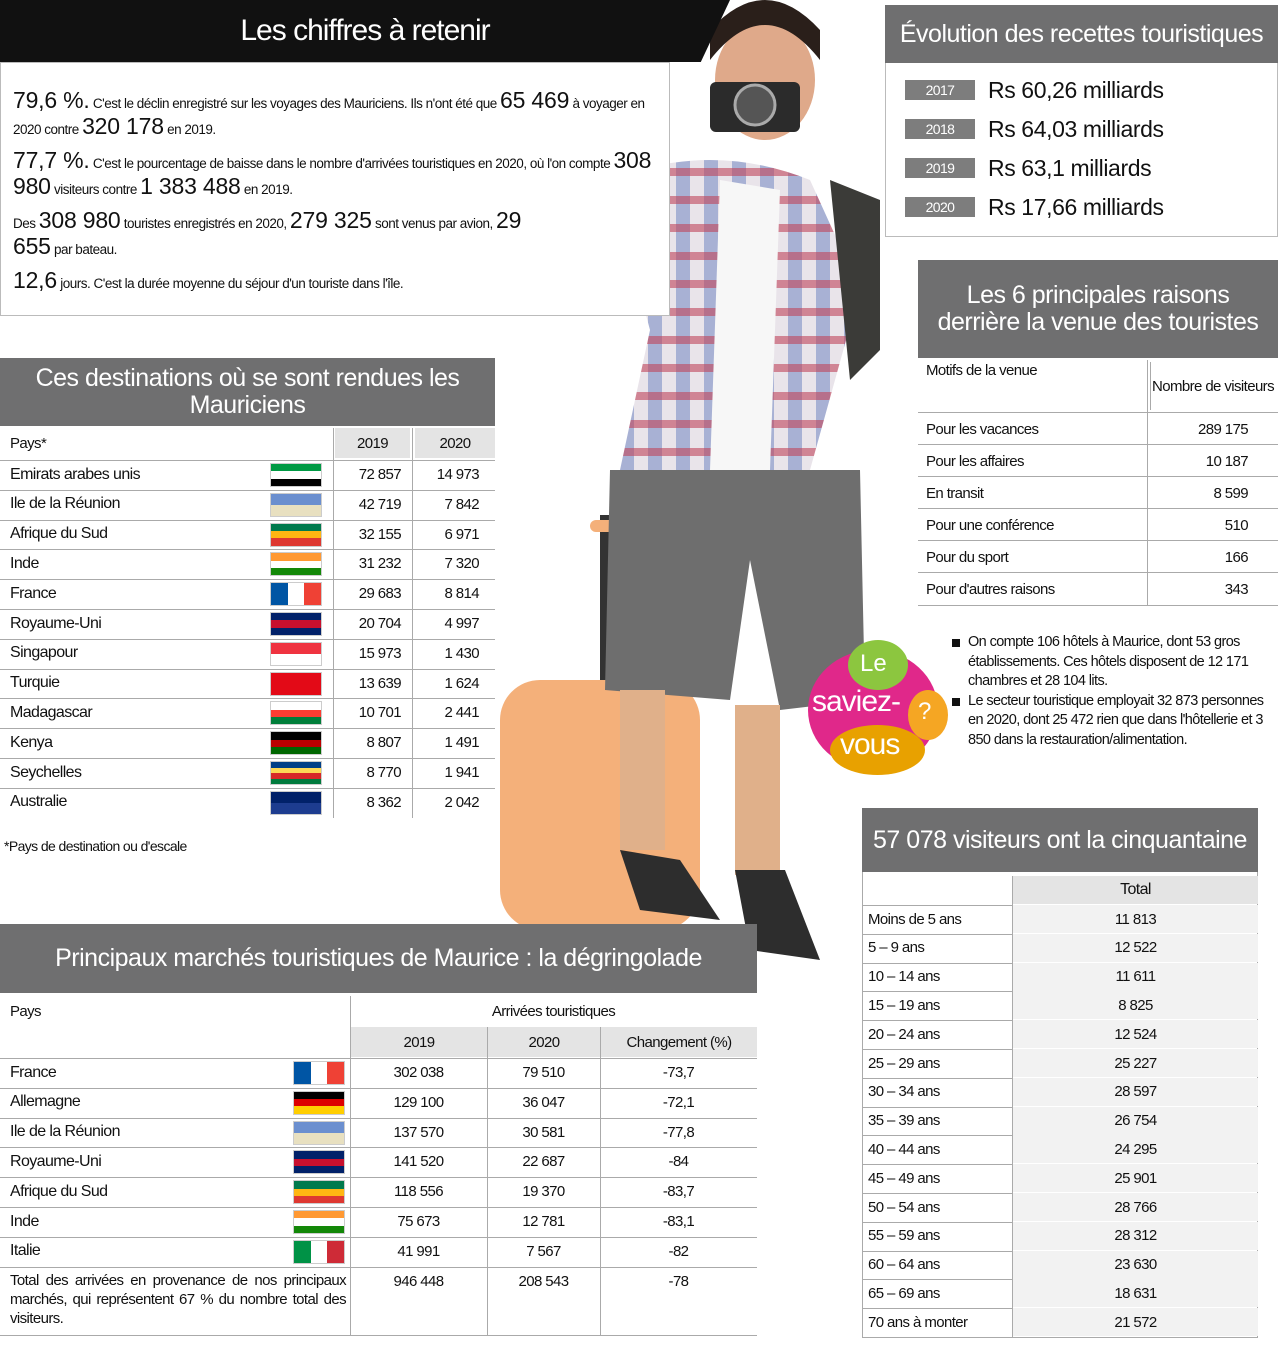 This screenshot has height=1348, width=1280. Describe the element at coordinates (51, 100) in the screenshot. I see `big-number: 79,6 %.` at that location.